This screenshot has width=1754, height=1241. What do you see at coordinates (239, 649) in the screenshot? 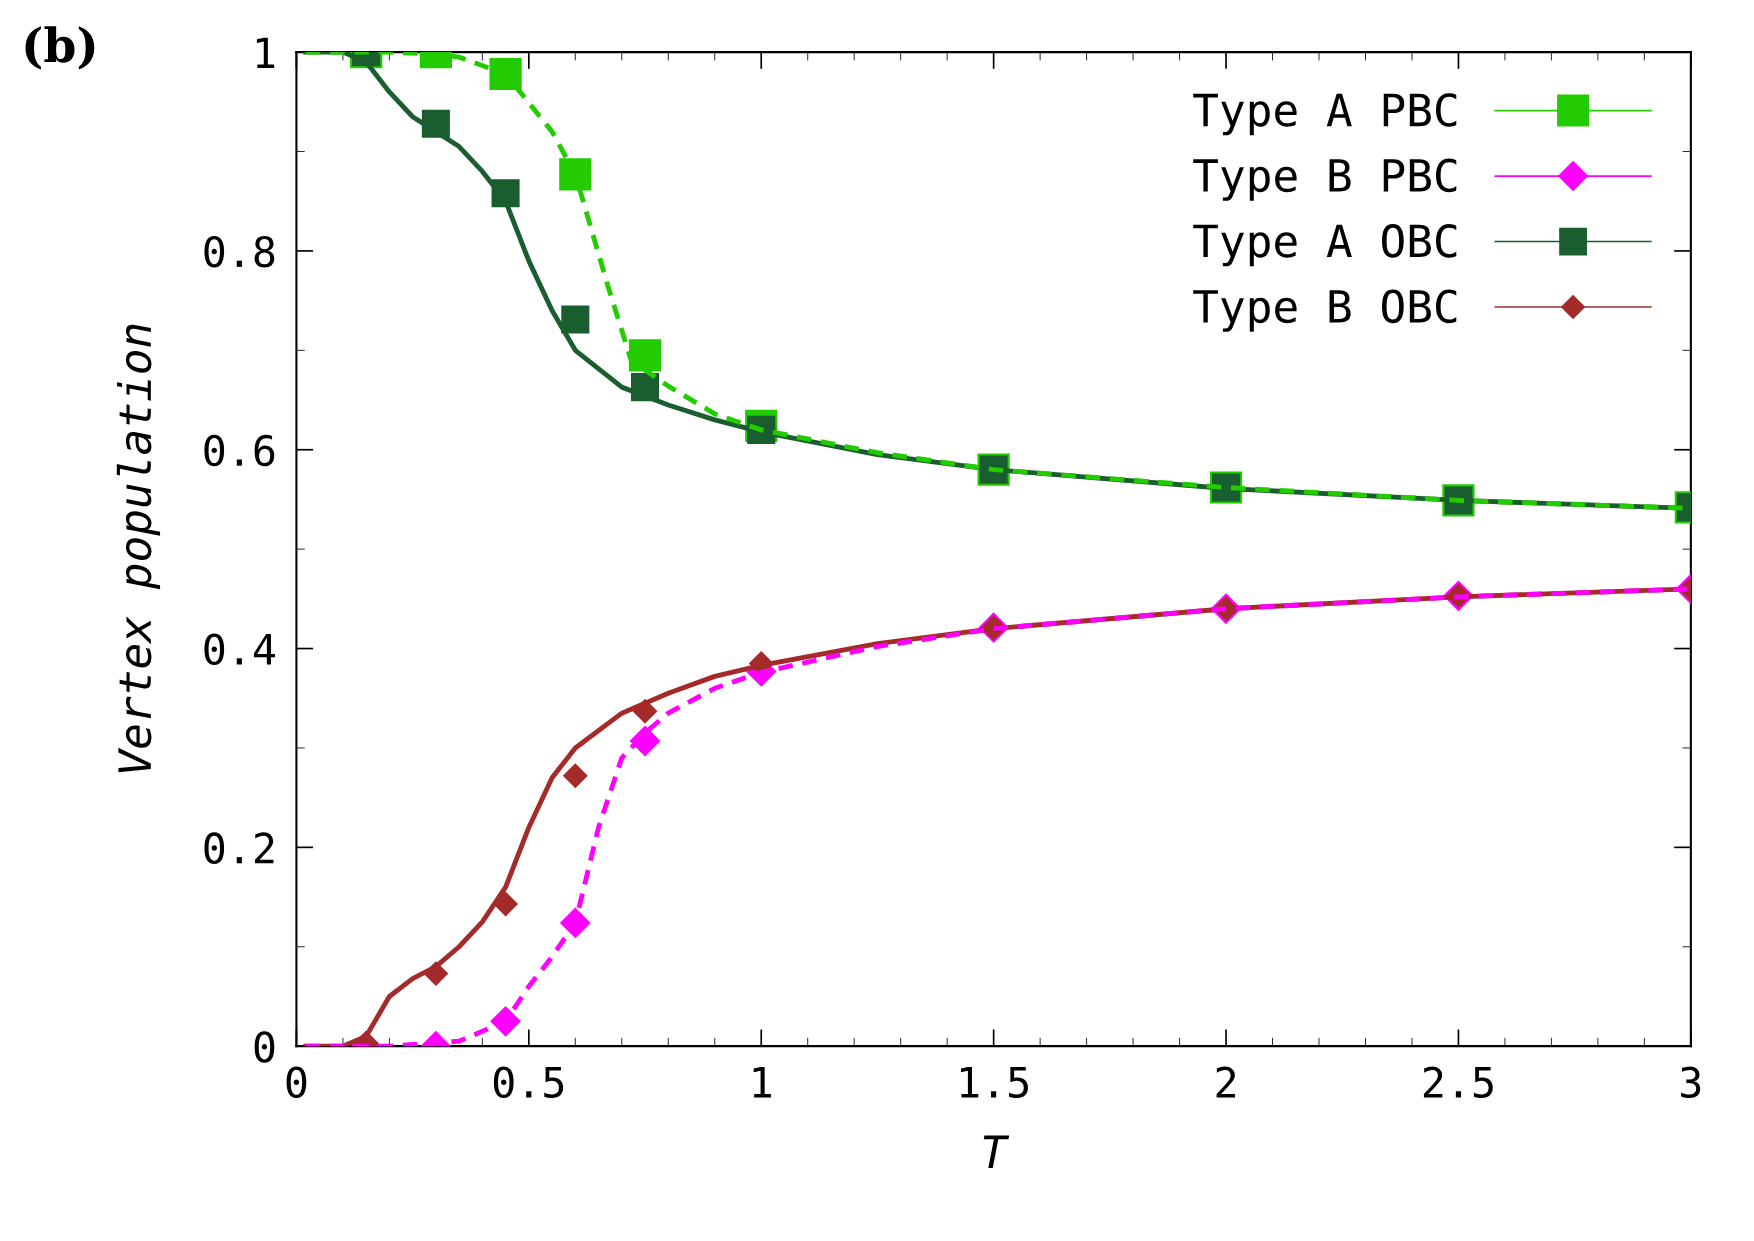
I see `y-tick-label: 0.4` at bounding box center [239, 649].